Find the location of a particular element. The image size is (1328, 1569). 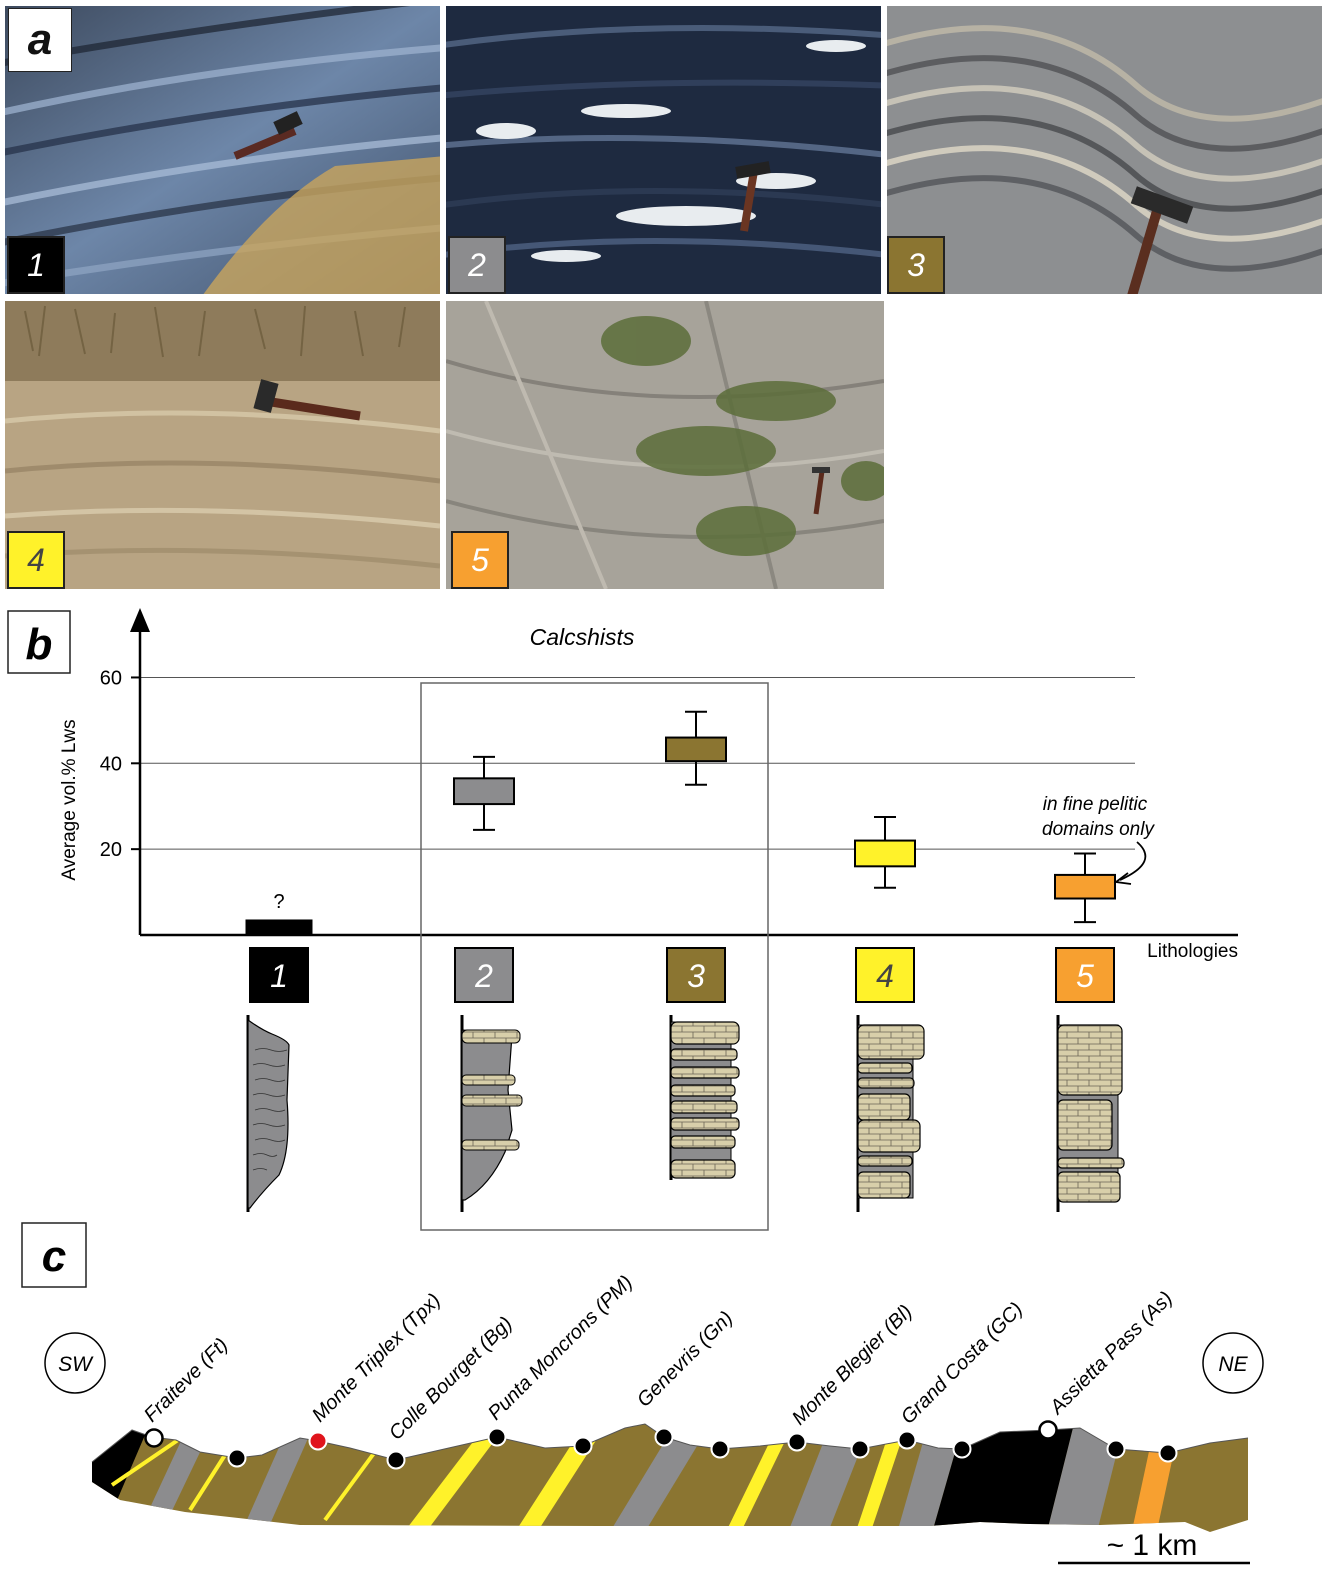

ne-compass-circle is located at coordinates (1233, 1363).